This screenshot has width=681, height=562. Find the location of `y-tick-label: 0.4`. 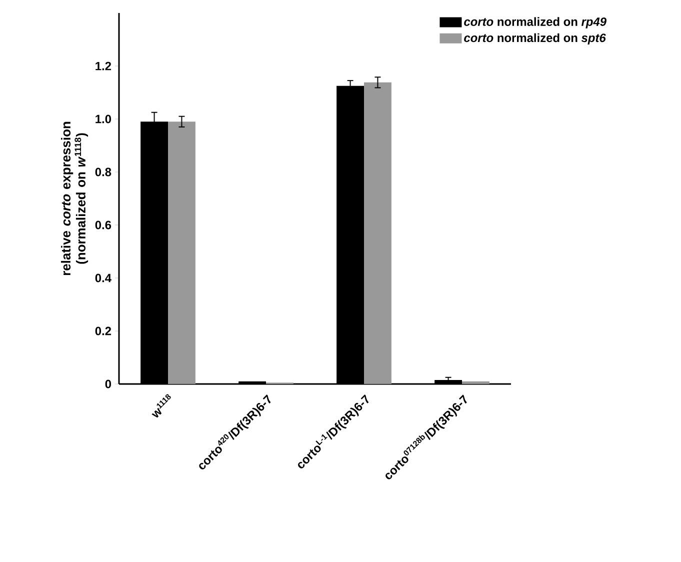

y-tick-label: 0.4 is located at coordinates (103, 278).